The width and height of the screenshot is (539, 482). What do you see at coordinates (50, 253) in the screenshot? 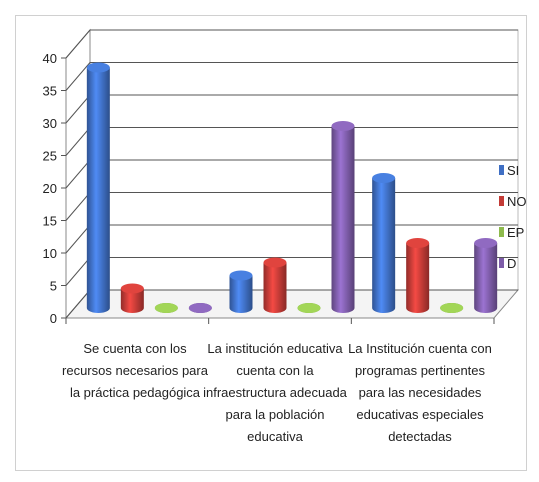
I see `y-tick-label: 10` at bounding box center [50, 253].